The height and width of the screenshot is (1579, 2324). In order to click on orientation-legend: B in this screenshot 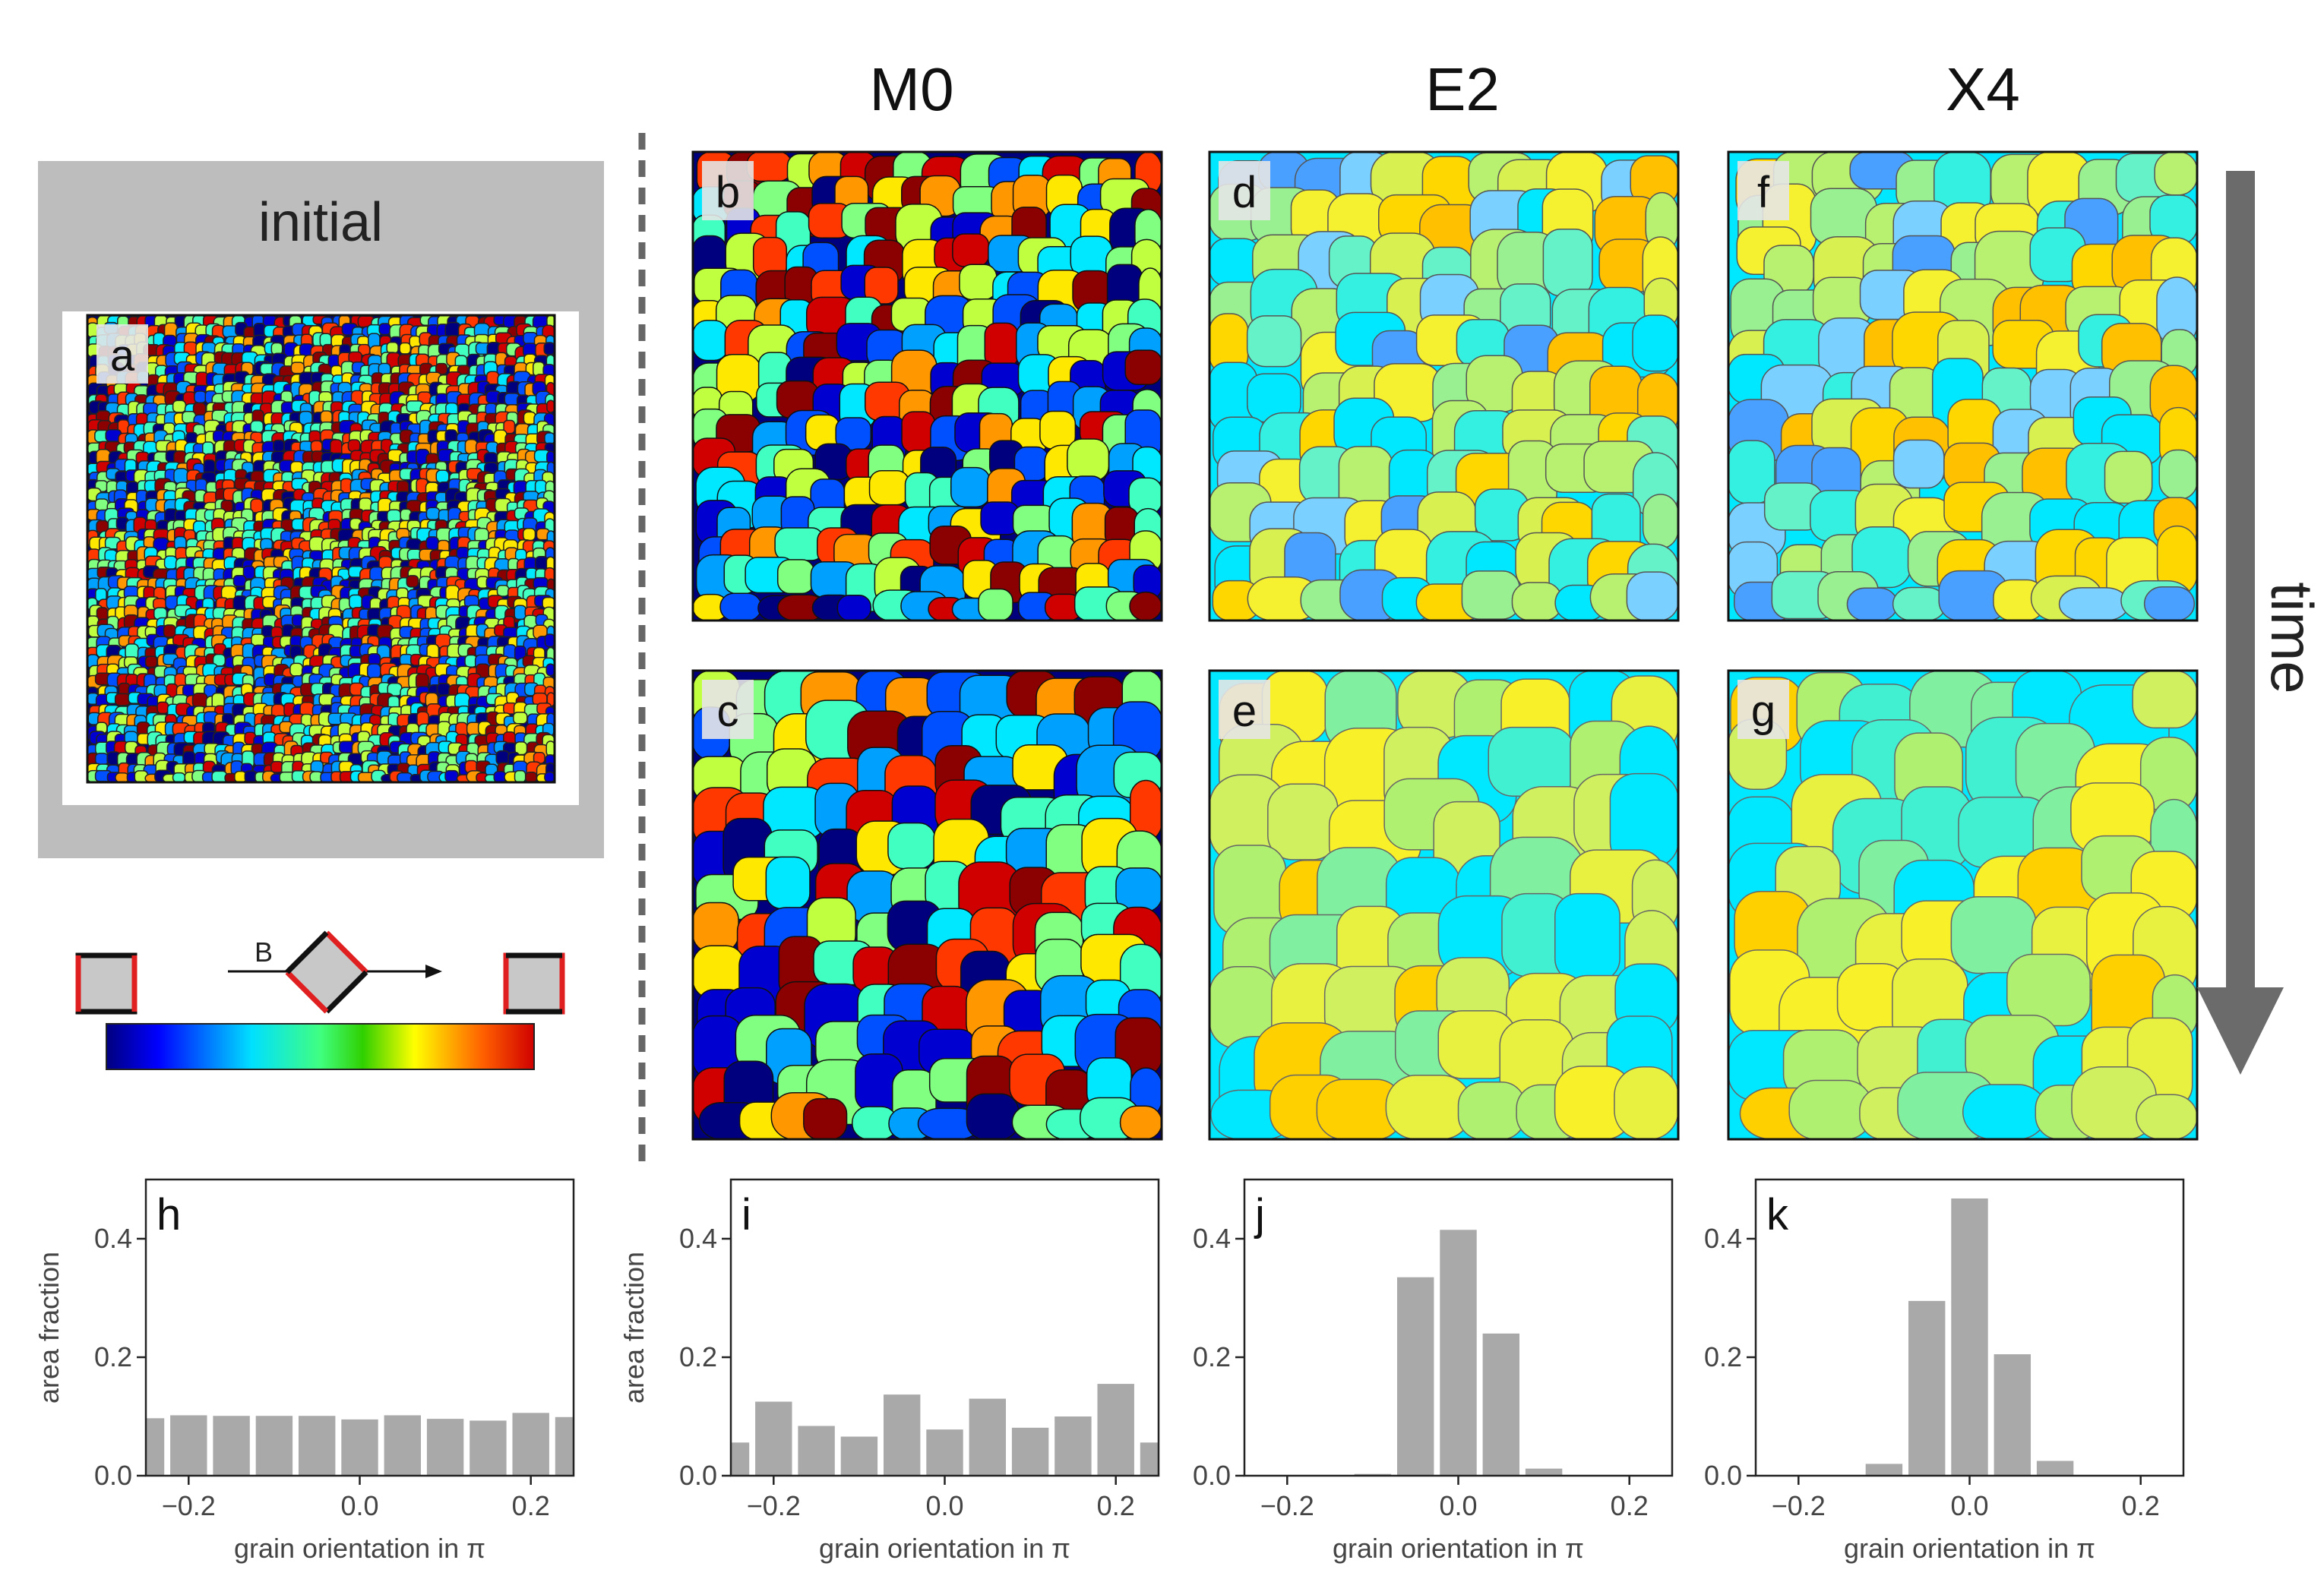, I will do `click(320, 1000)`.